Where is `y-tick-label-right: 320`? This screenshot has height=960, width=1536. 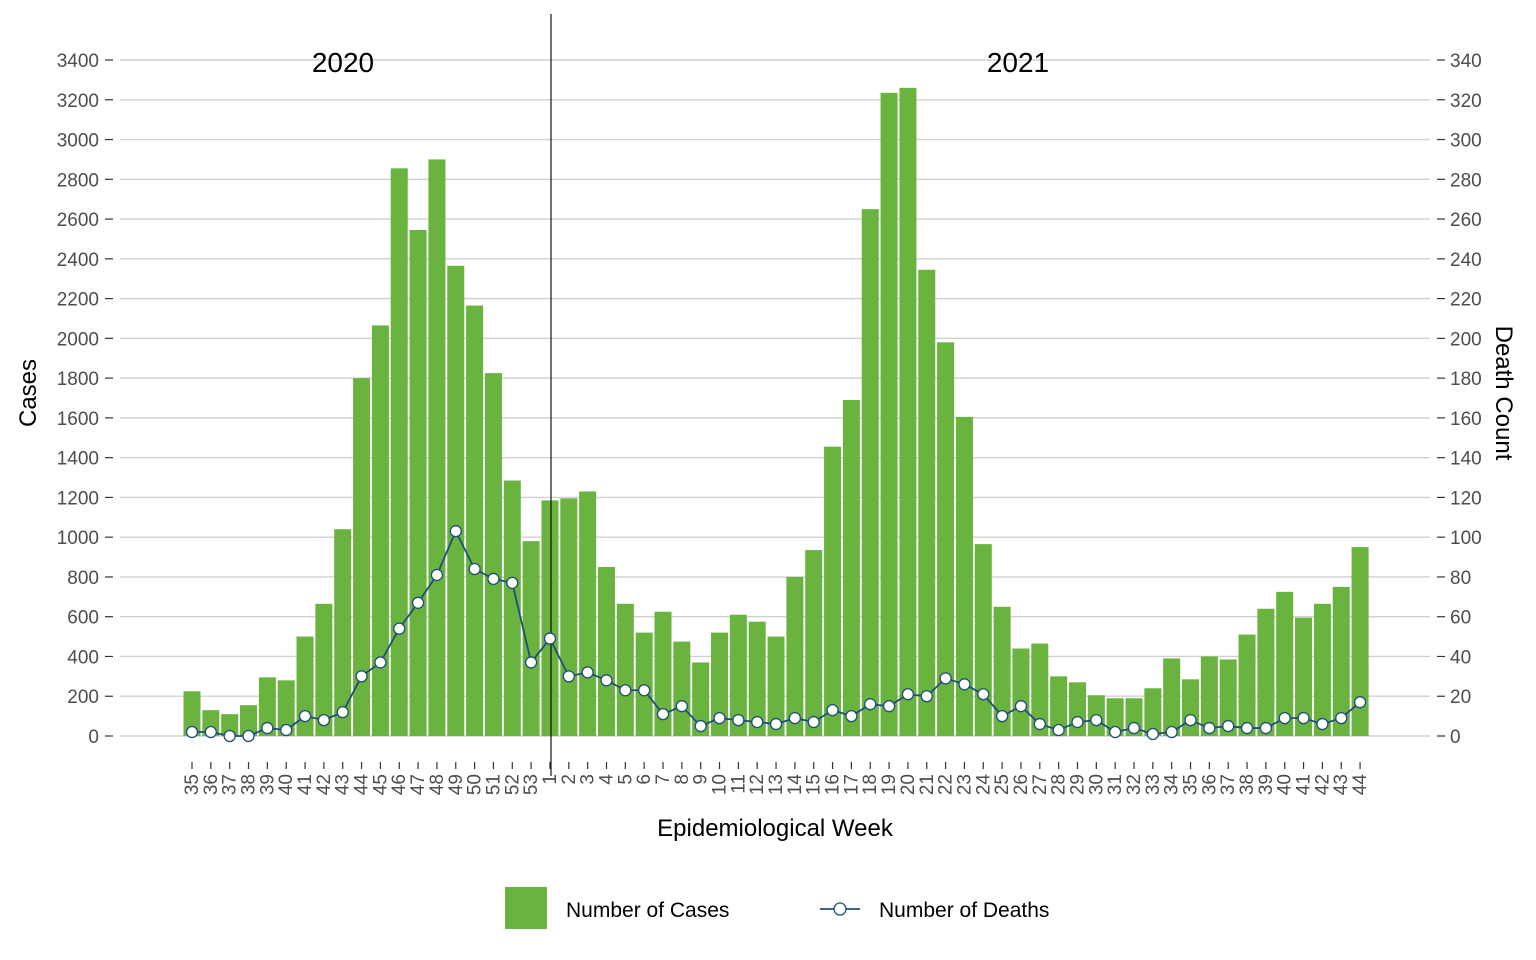 y-tick-label-right: 320 is located at coordinates (1466, 101).